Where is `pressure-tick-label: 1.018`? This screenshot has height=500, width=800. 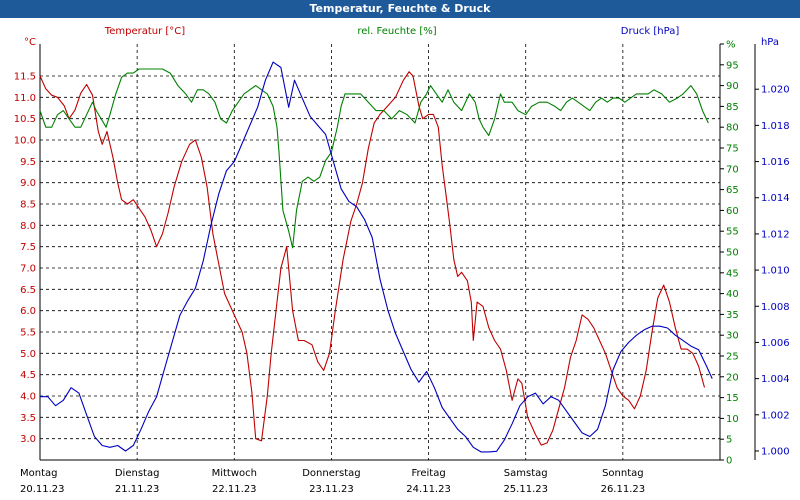 pressure-tick-label: 1.018 is located at coordinates (775, 126).